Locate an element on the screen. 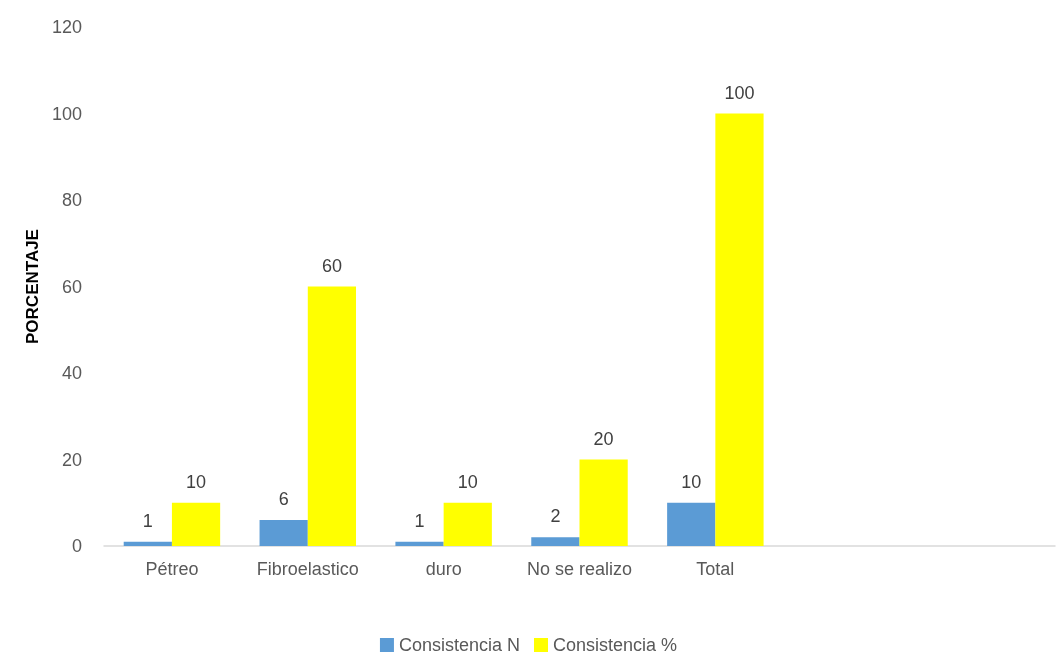 The width and height of the screenshot is (1057, 659). data-label: 20 is located at coordinates (603, 438).